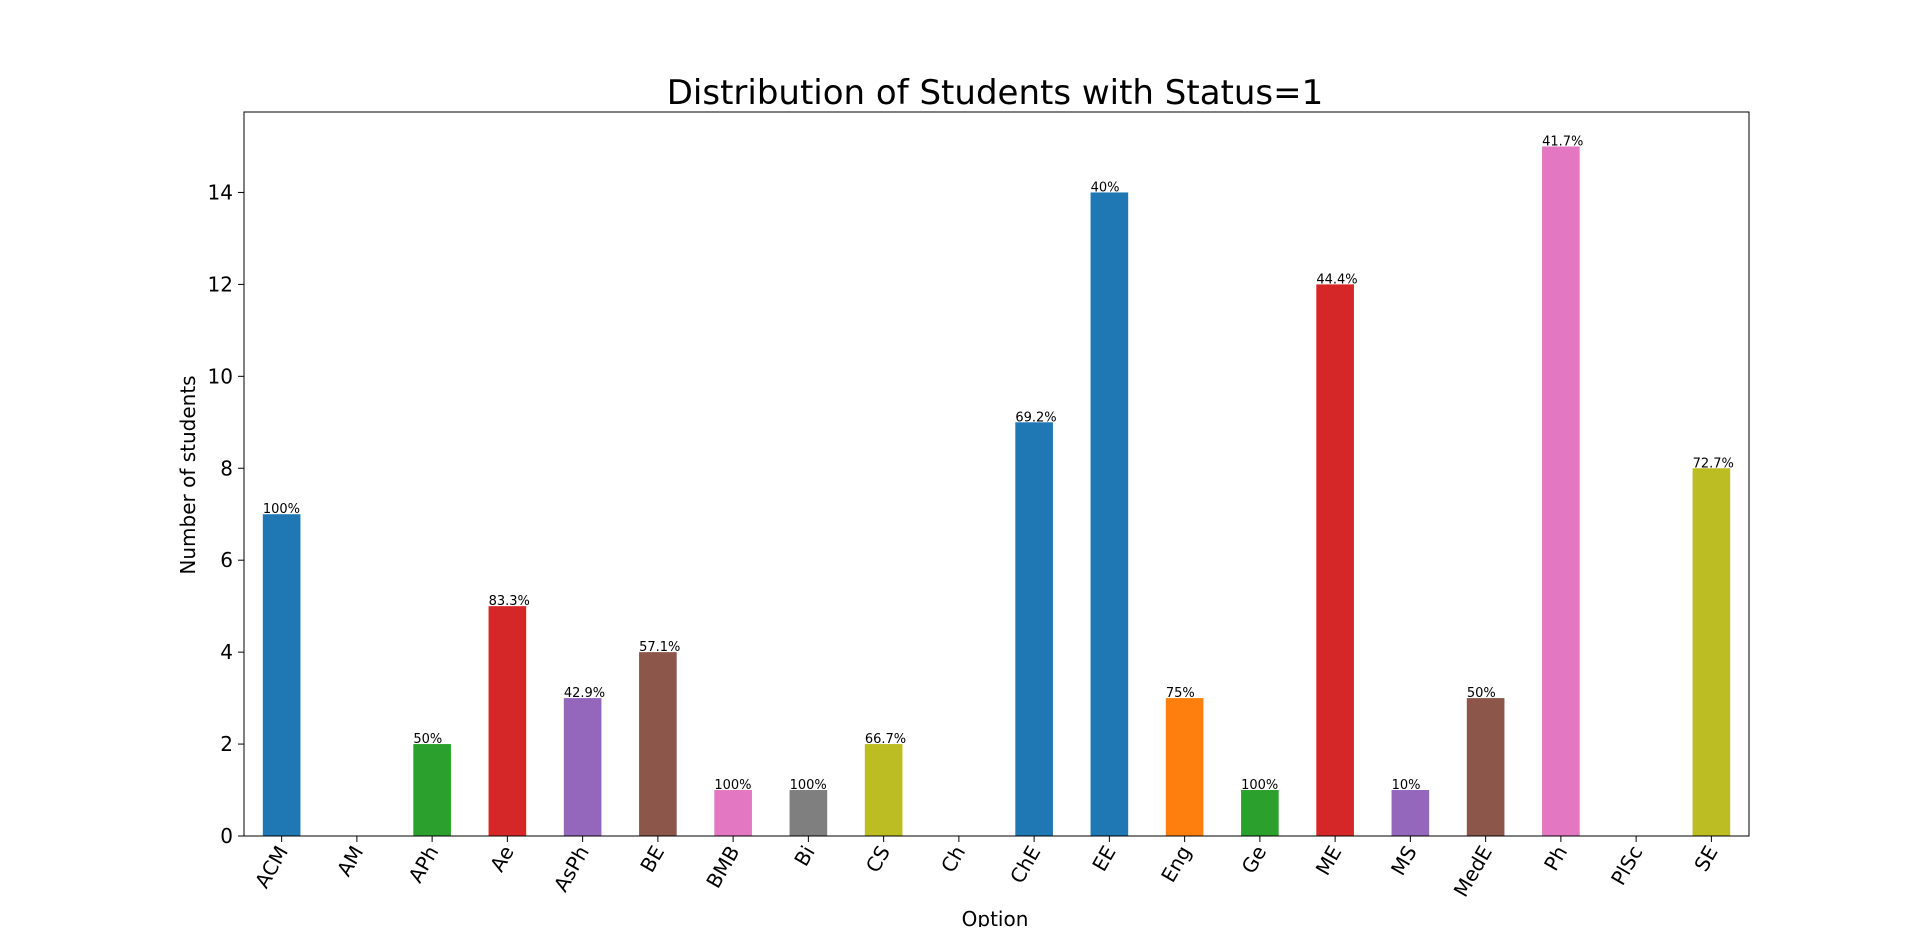 The height and width of the screenshot is (931, 1920). I want to click on value-label-be: 57.1%, so click(659, 647).